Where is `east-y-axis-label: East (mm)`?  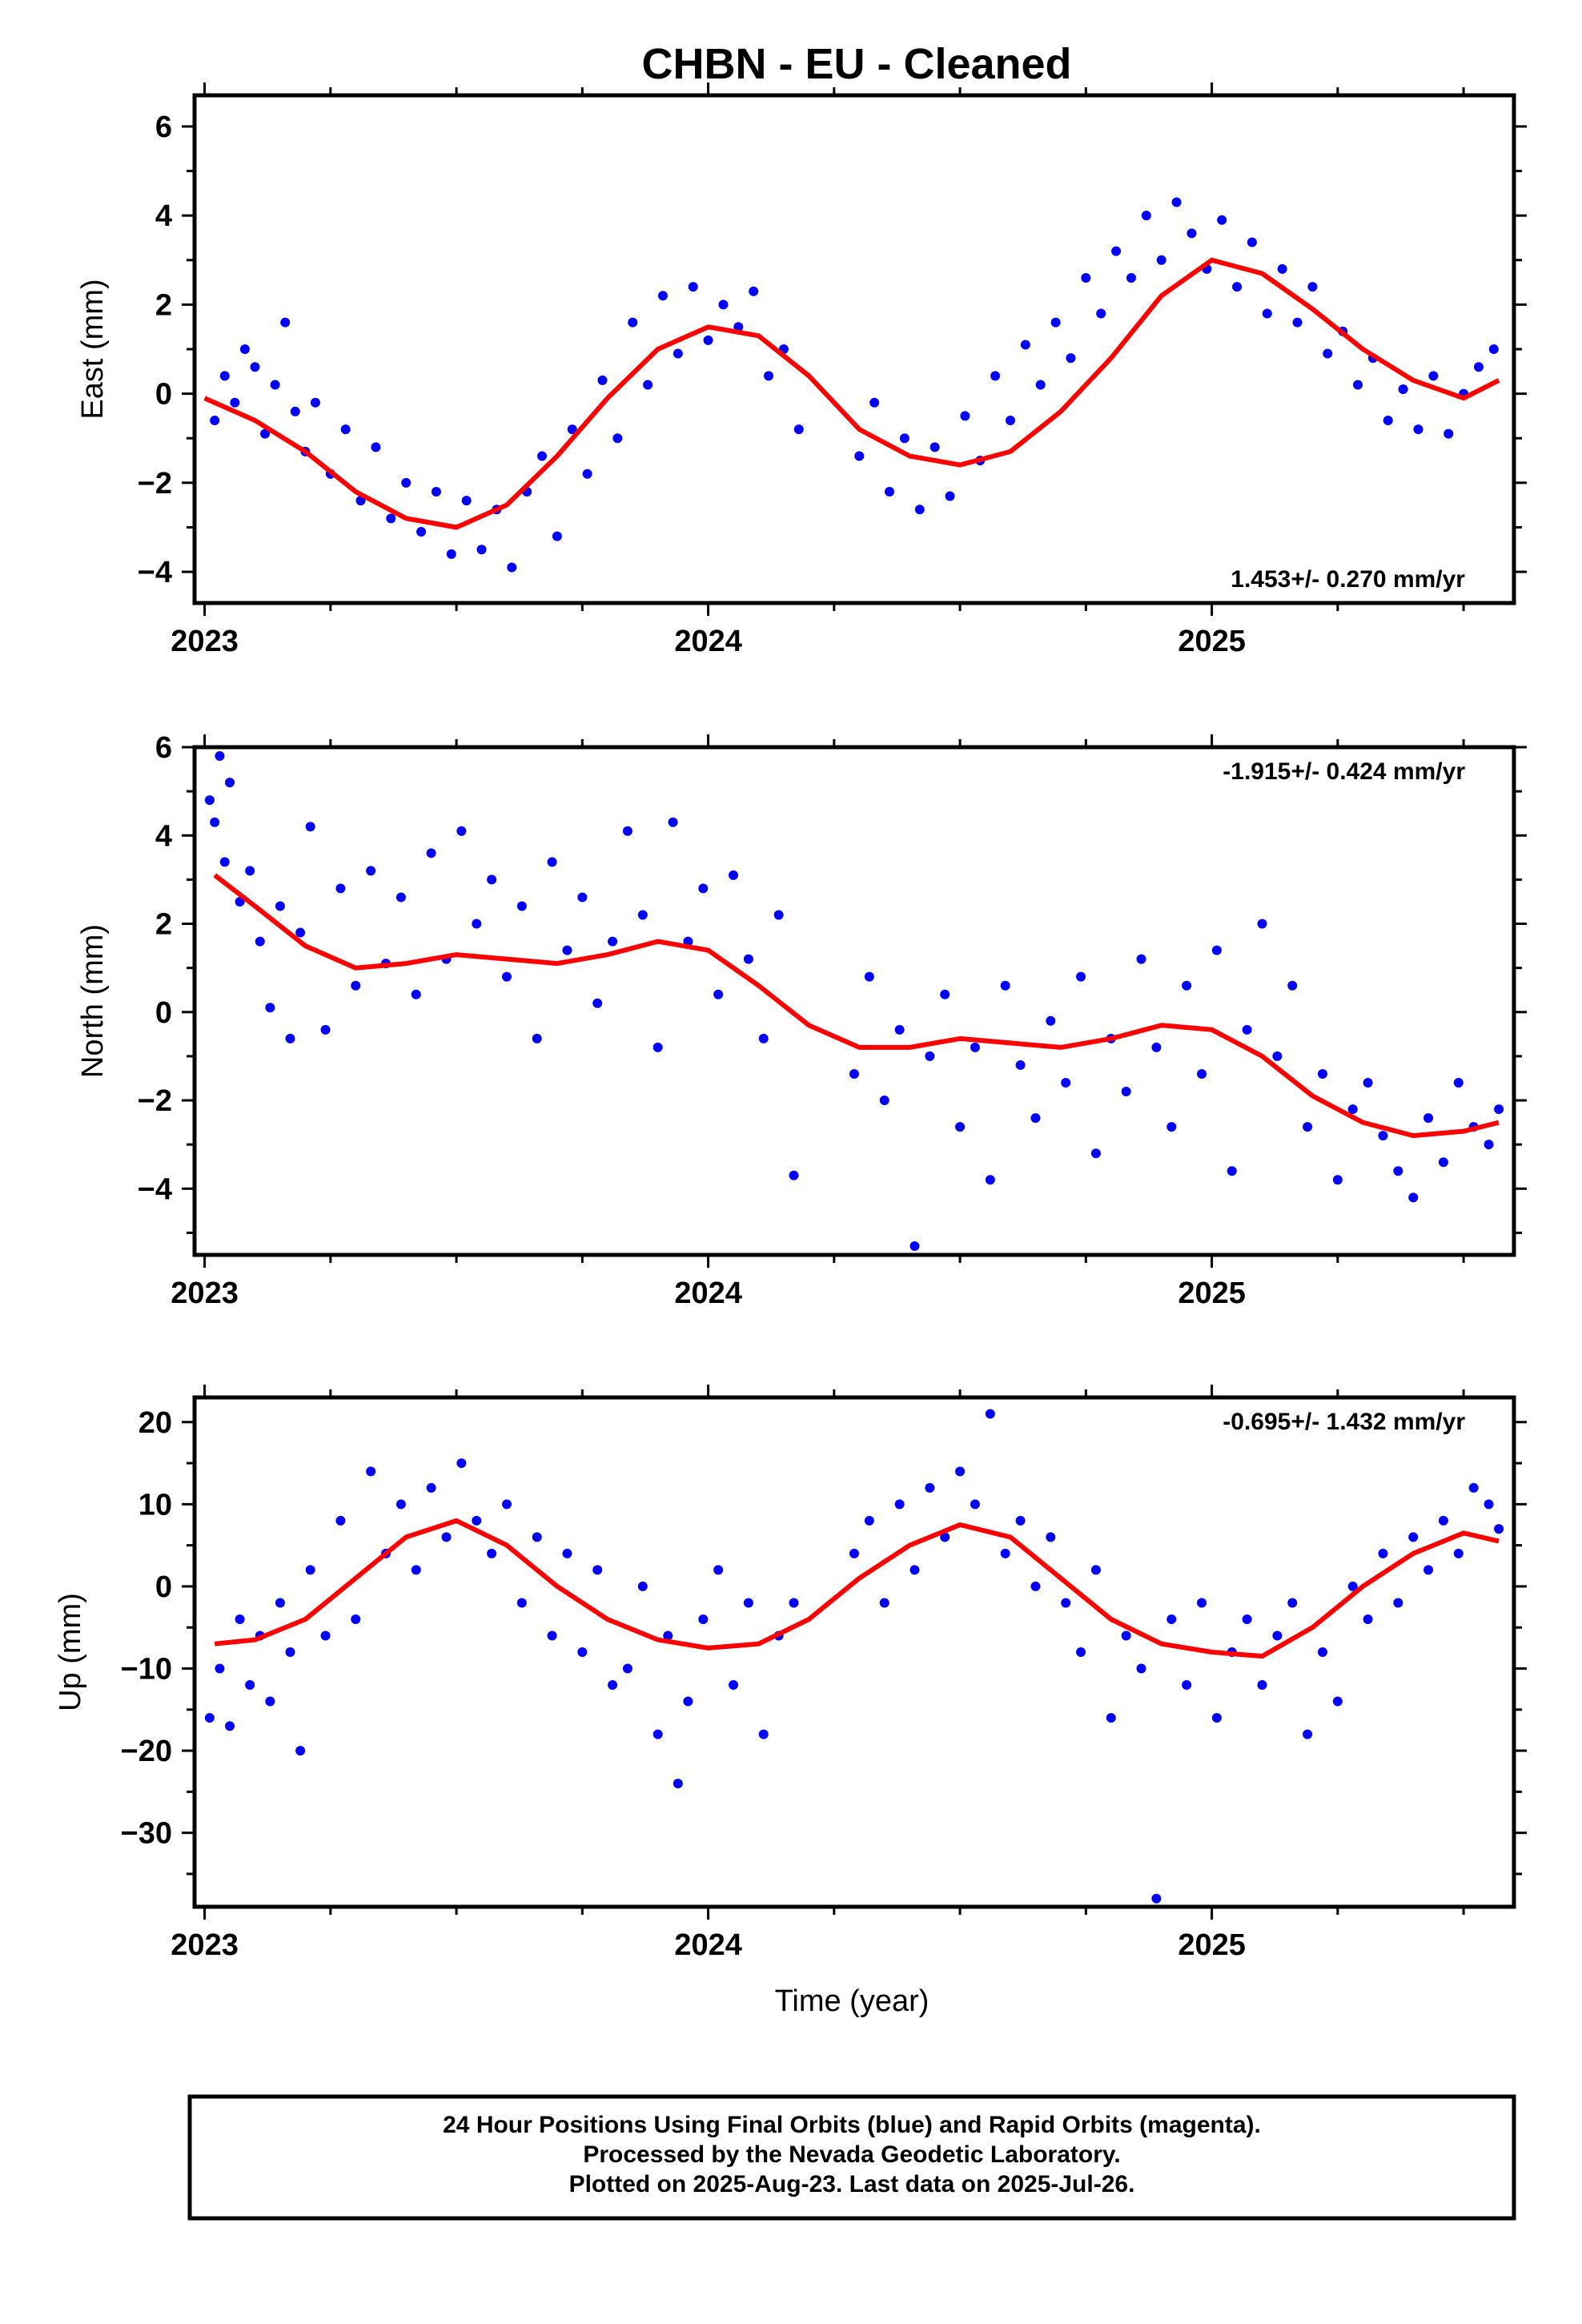
east-y-axis-label: East (mm) is located at coordinates (93, 349).